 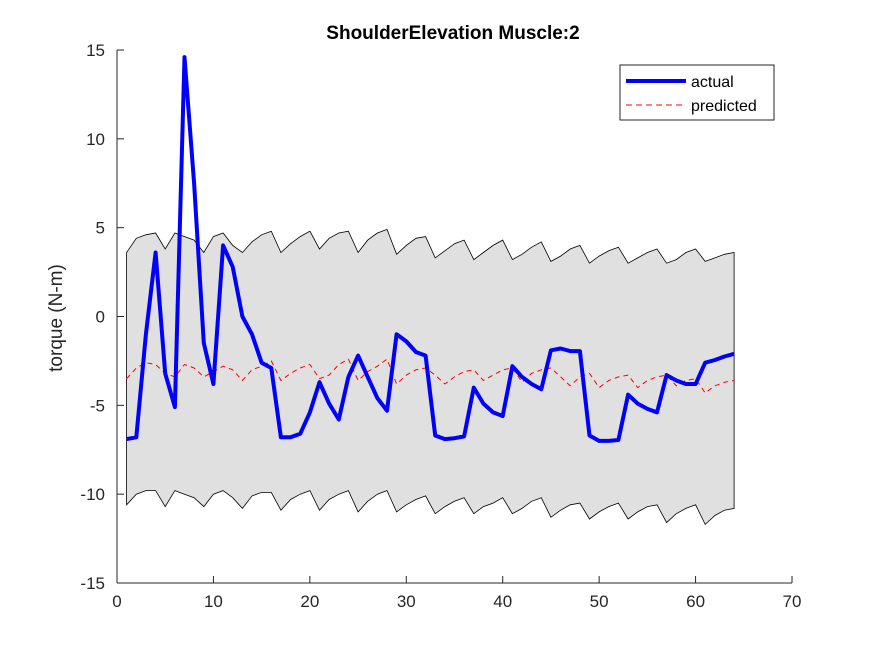 What do you see at coordinates (309, 601) in the screenshot?
I see `x-tick-label: 20` at bounding box center [309, 601].